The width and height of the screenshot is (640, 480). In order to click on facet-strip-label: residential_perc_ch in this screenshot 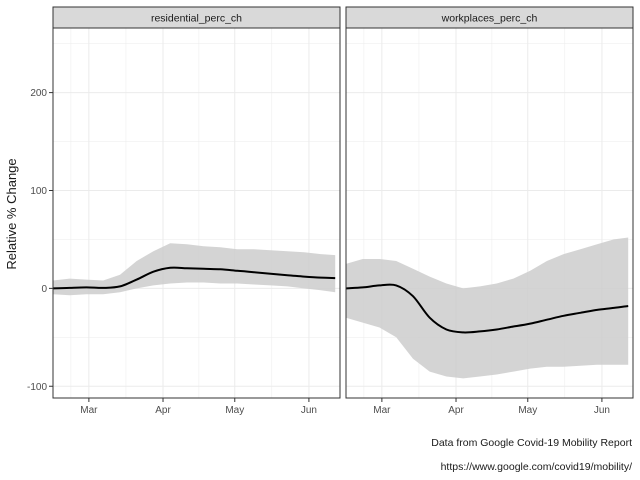, I will do `click(196, 19)`.